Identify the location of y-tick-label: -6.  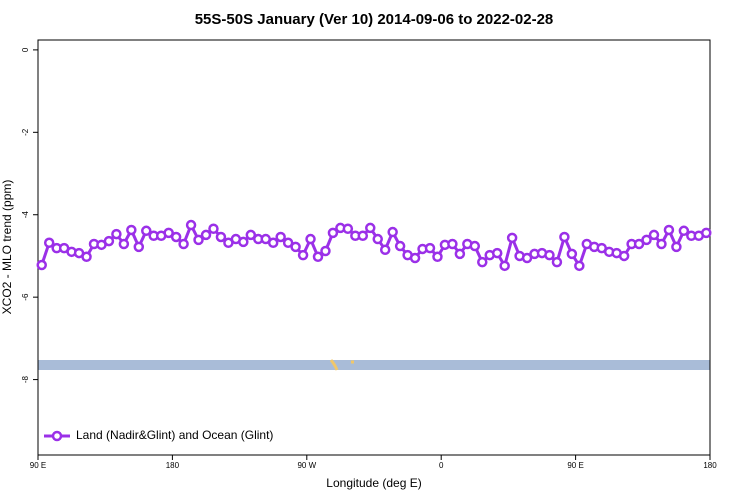
(25, 297).